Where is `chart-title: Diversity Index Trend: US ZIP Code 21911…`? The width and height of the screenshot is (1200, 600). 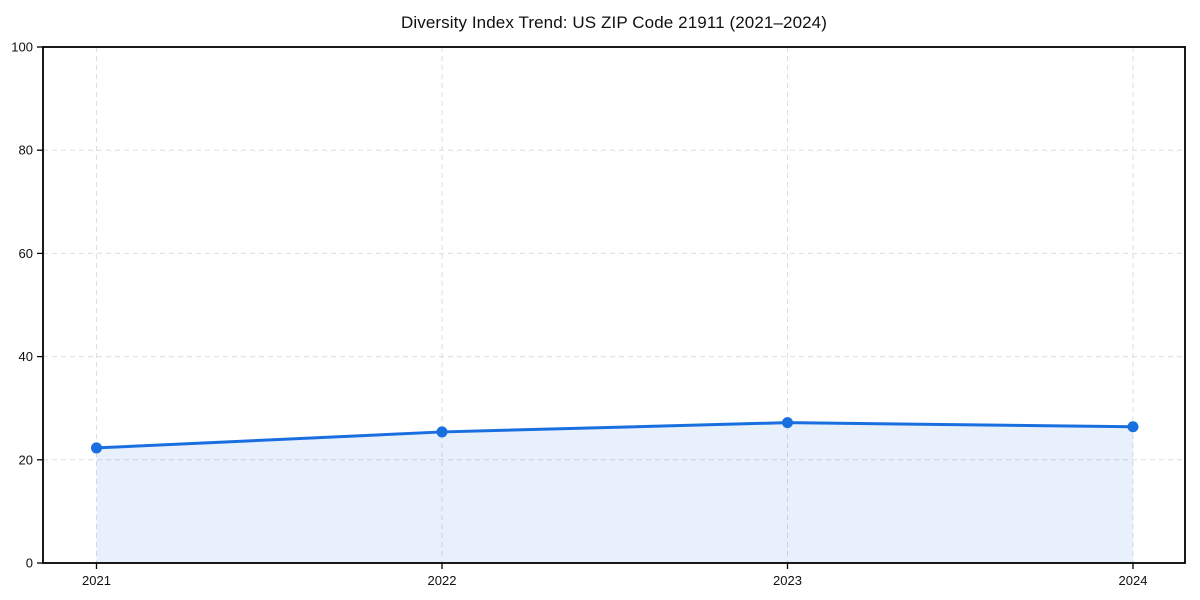 chart-title: Diversity Index Trend: US ZIP Code 21911… is located at coordinates (614, 22).